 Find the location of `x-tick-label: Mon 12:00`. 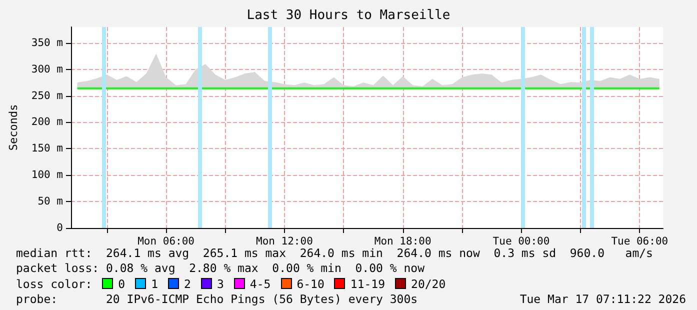

x-tick-label: Mon 12:00 is located at coordinates (284, 242).